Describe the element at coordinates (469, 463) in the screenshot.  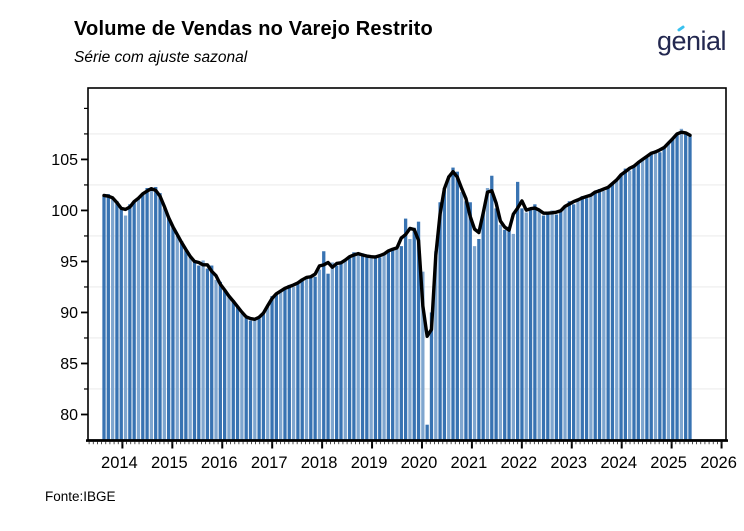
I see `x-tick-label: 2021` at that location.